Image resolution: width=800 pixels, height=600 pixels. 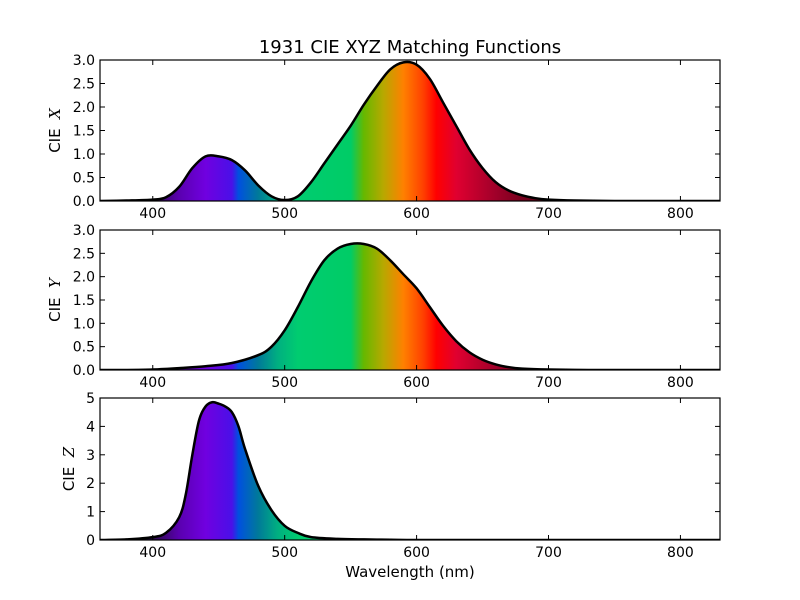 I want to click on y-tick-label: 4, so click(x=90, y=427).